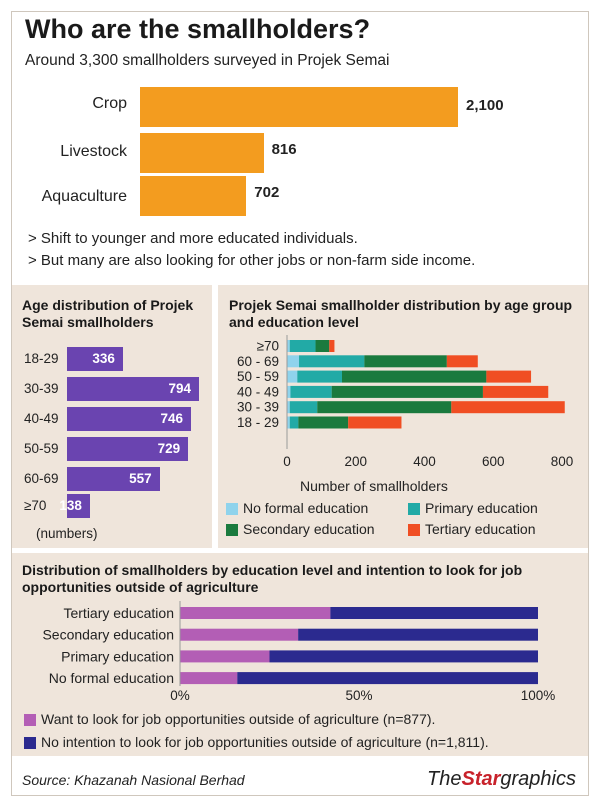 Image resolution: width=600 pixels, height=807 pixels. Describe the element at coordinates (444, 779) in the screenshot. I see `logo-the: The` at that location.